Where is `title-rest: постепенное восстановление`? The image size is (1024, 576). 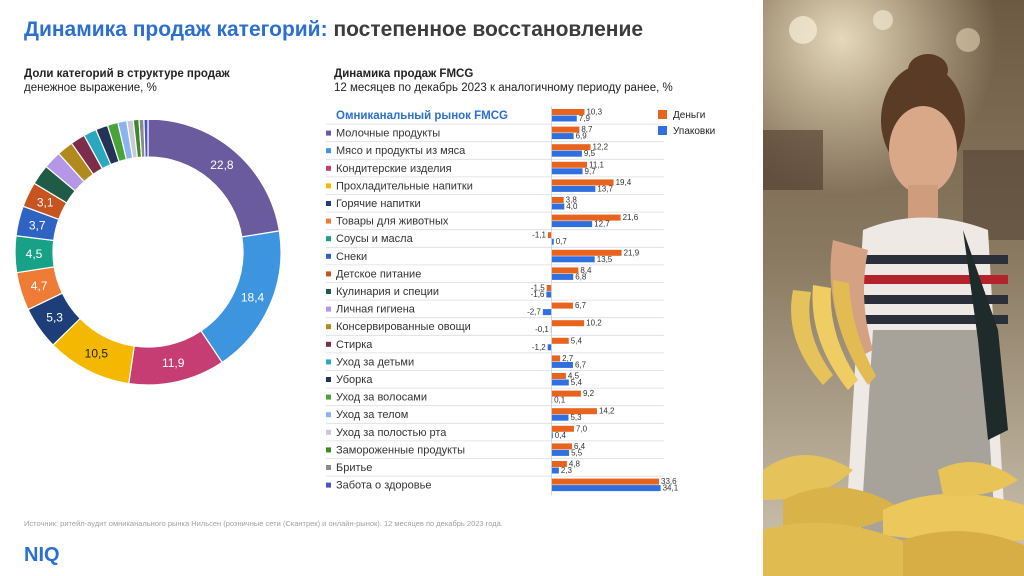 title-rest: постепенное восстановление is located at coordinates (488, 29).